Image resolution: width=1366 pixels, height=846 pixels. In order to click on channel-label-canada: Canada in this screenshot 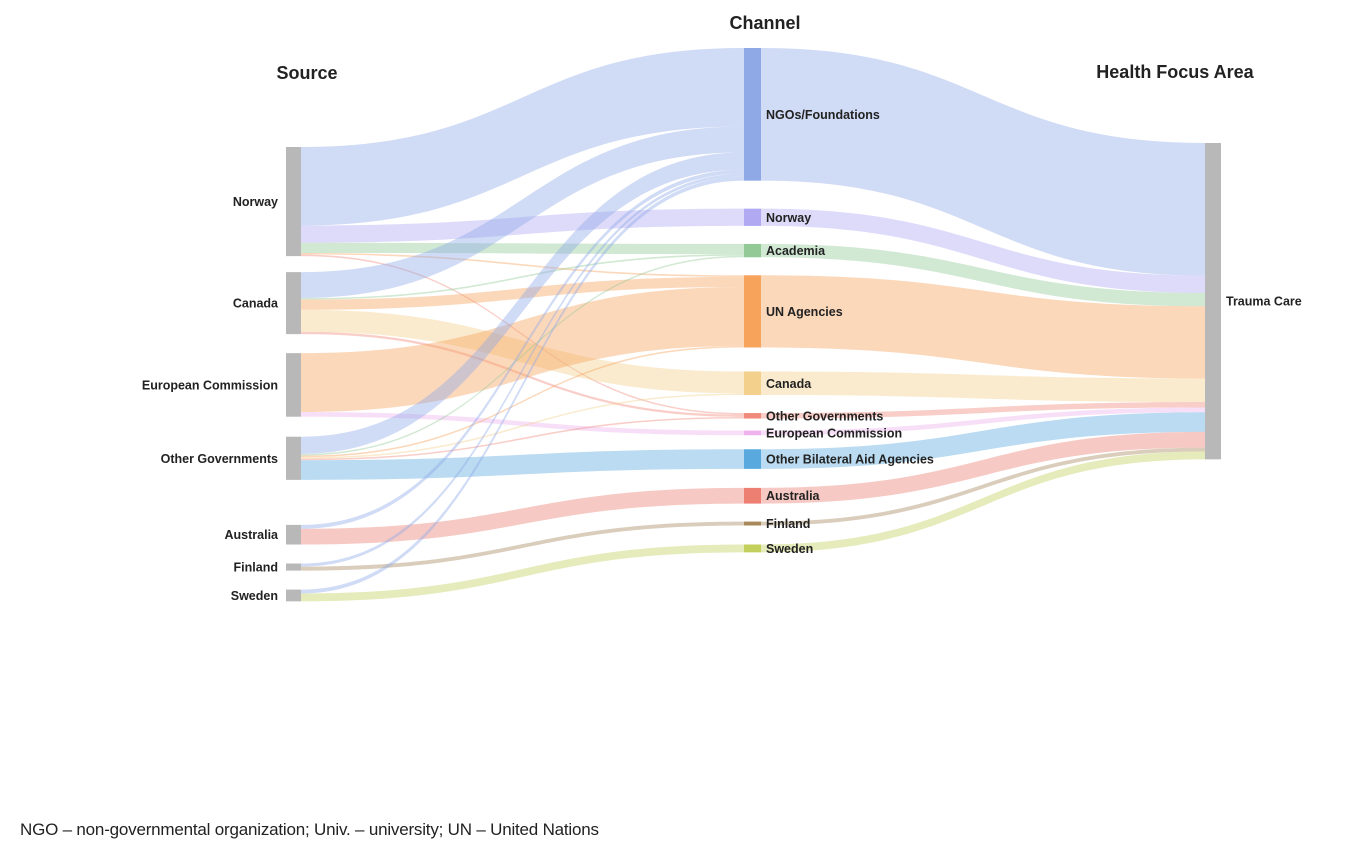, I will do `click(789, 384)`.